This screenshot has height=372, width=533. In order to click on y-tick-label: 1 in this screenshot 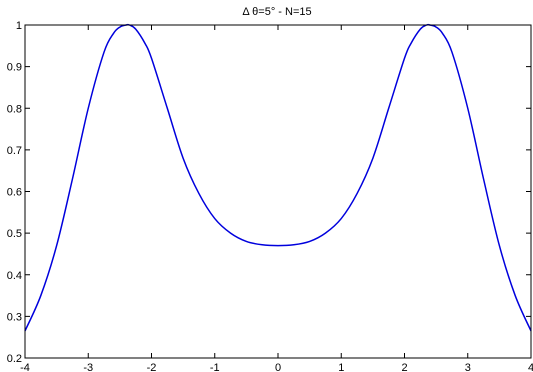, I will do `click(19, 26)`.